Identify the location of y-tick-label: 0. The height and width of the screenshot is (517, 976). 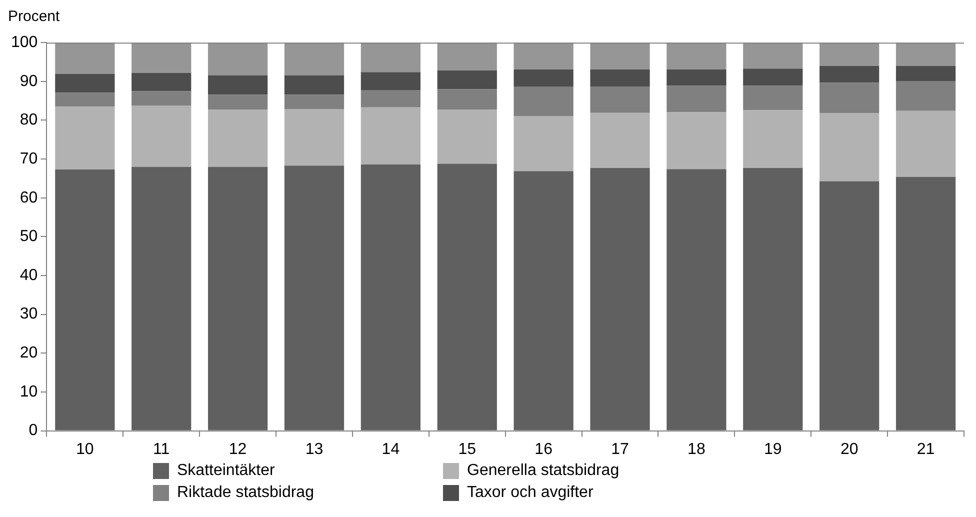
(33, 431).